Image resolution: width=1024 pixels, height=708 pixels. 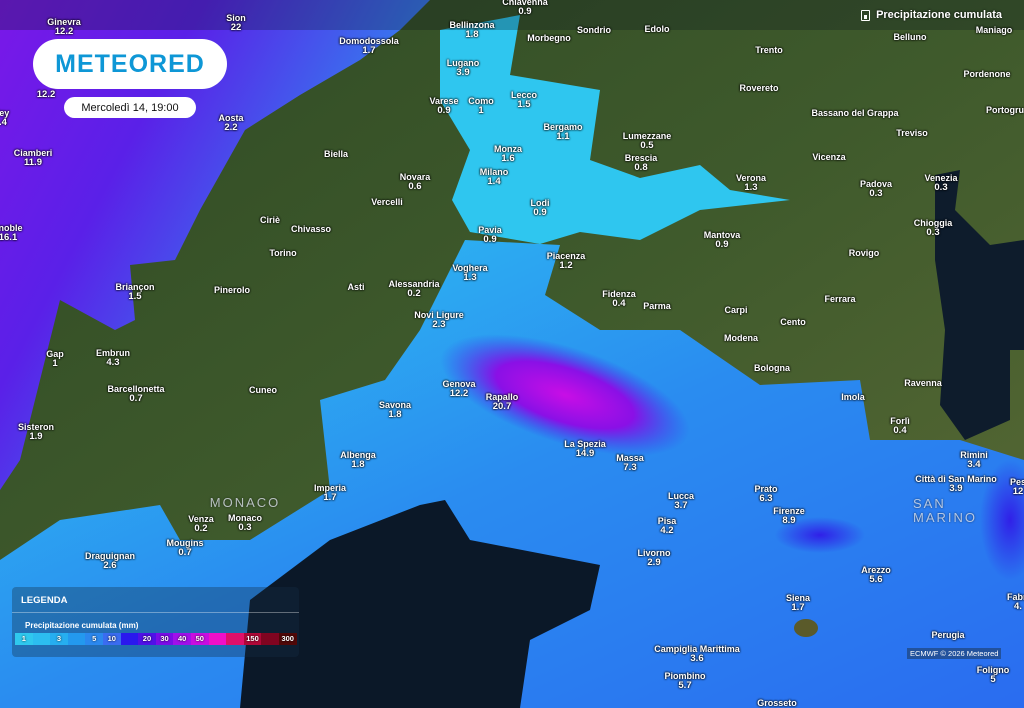 I want to click on precip-value: 2.2, so click(x=231, y=127).